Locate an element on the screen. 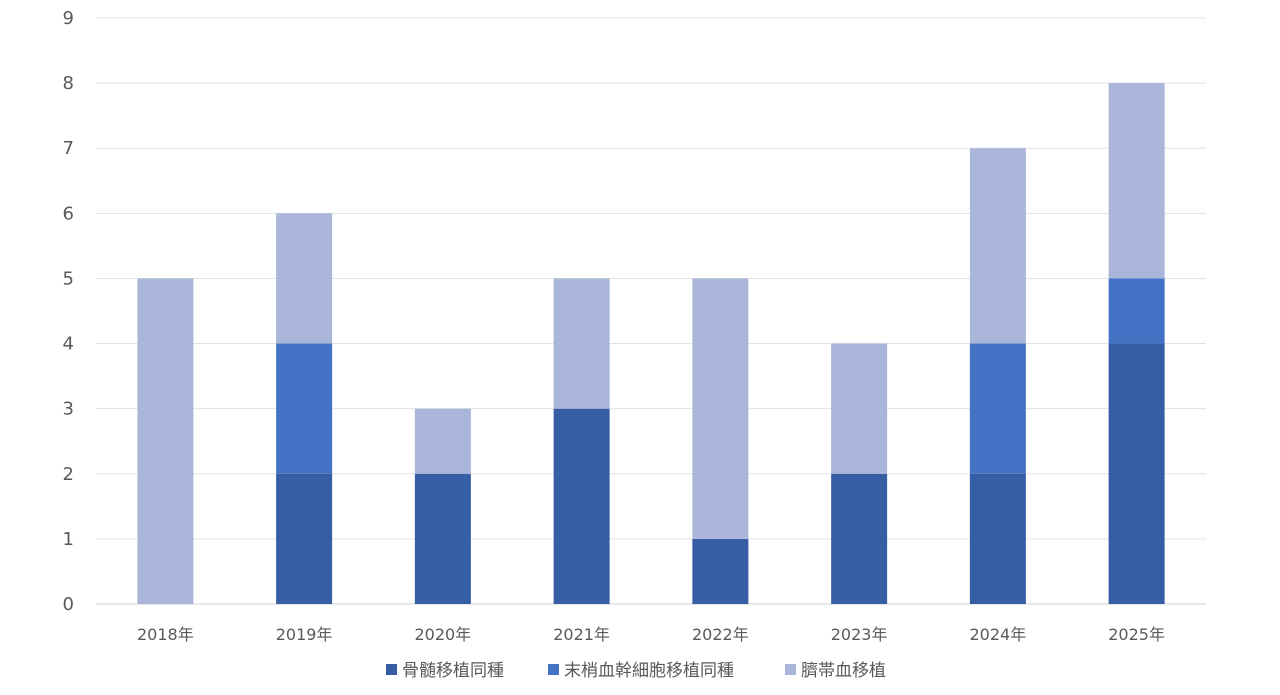 This screenshot has height=695, width=1280. x-tick-label: 2025年 is located at coordinates (1136, 634).